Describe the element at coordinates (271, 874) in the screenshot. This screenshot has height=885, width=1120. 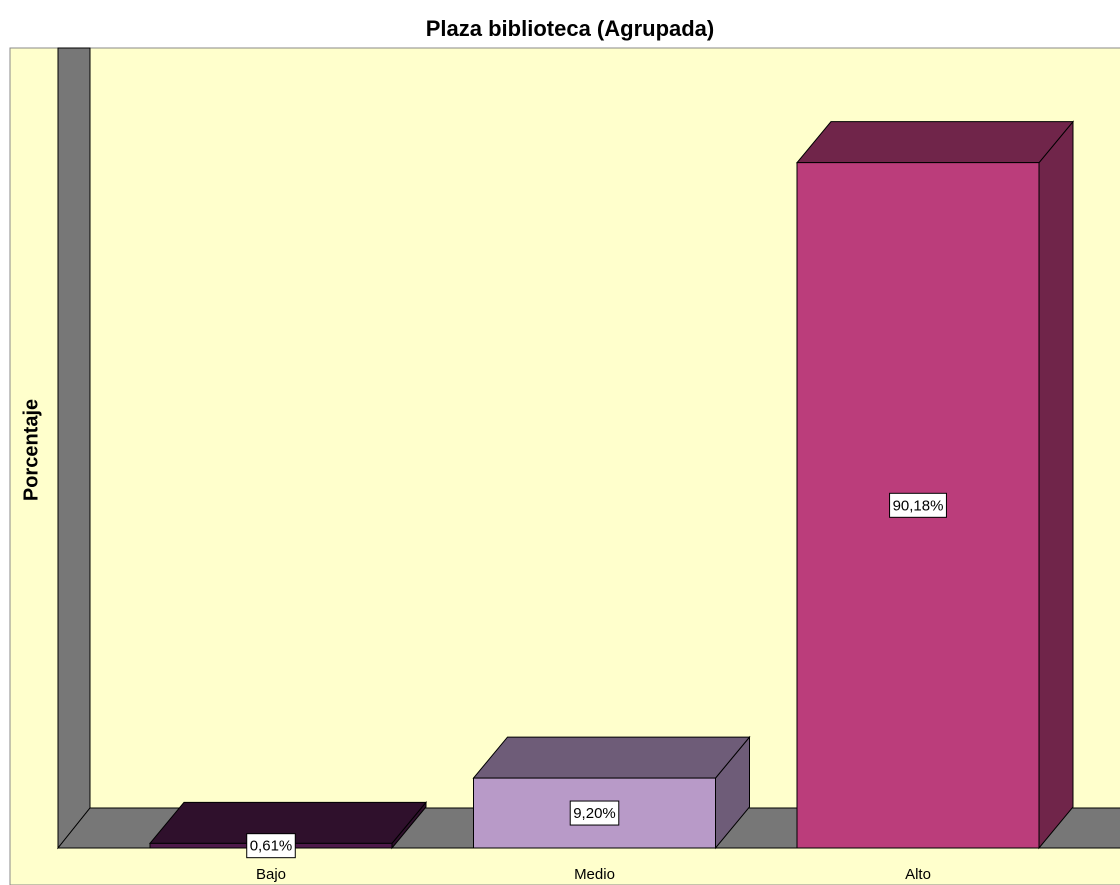
I see `x-tick-label: Bajo` at that location.